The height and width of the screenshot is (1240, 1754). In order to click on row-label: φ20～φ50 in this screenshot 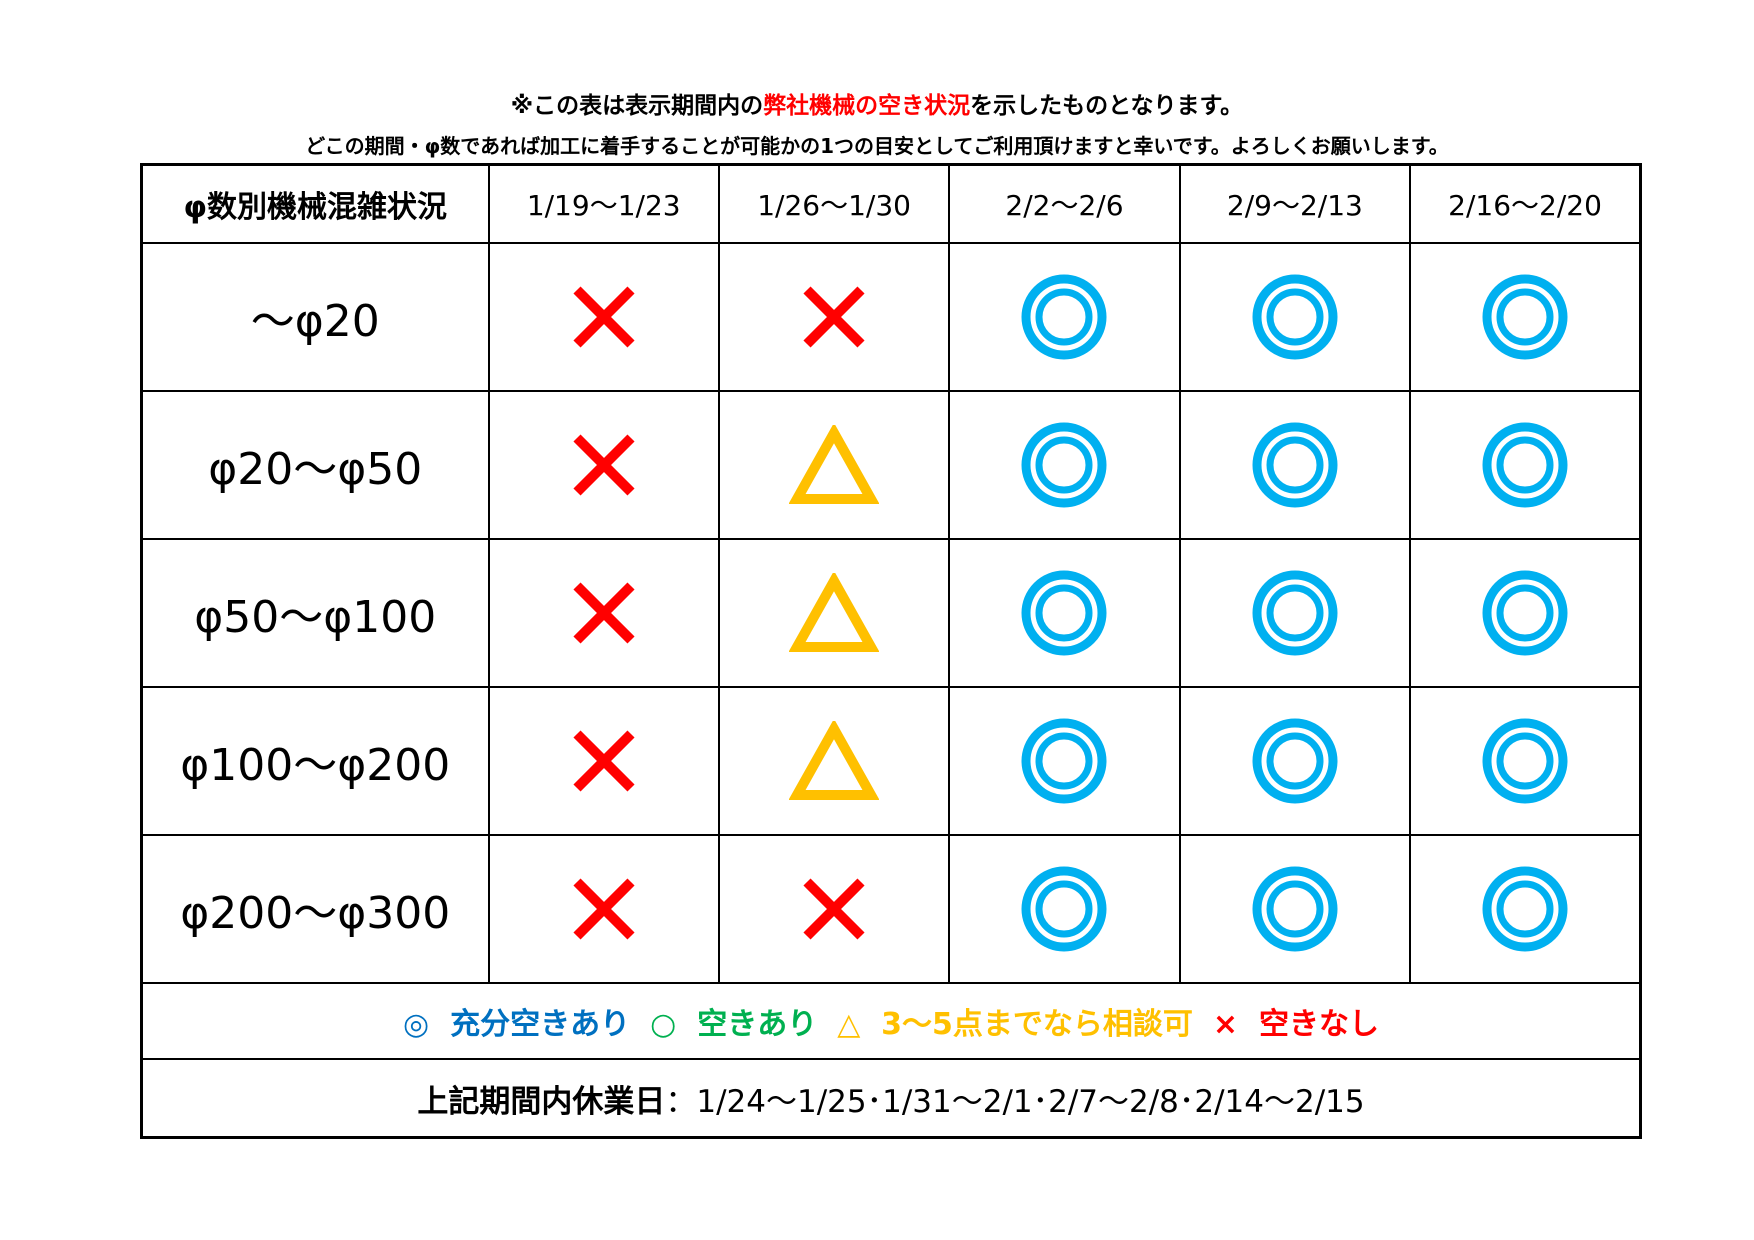, I will do `click(315, 465)`.